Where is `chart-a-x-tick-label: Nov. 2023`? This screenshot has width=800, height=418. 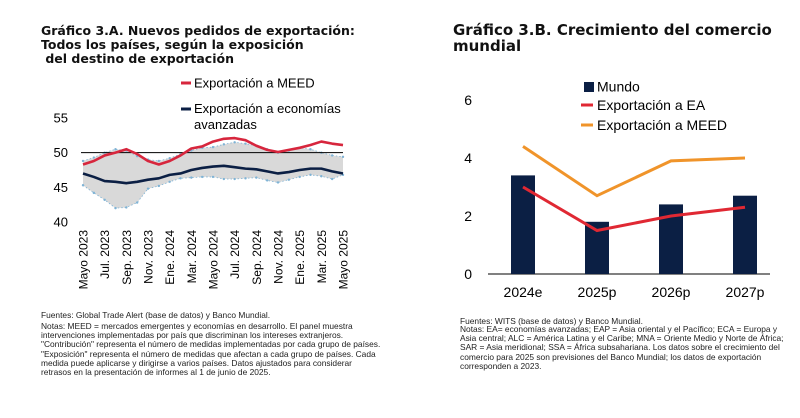 chart-a-x-tick-label: Nov. 2023 is located at coordinates (149, 257).